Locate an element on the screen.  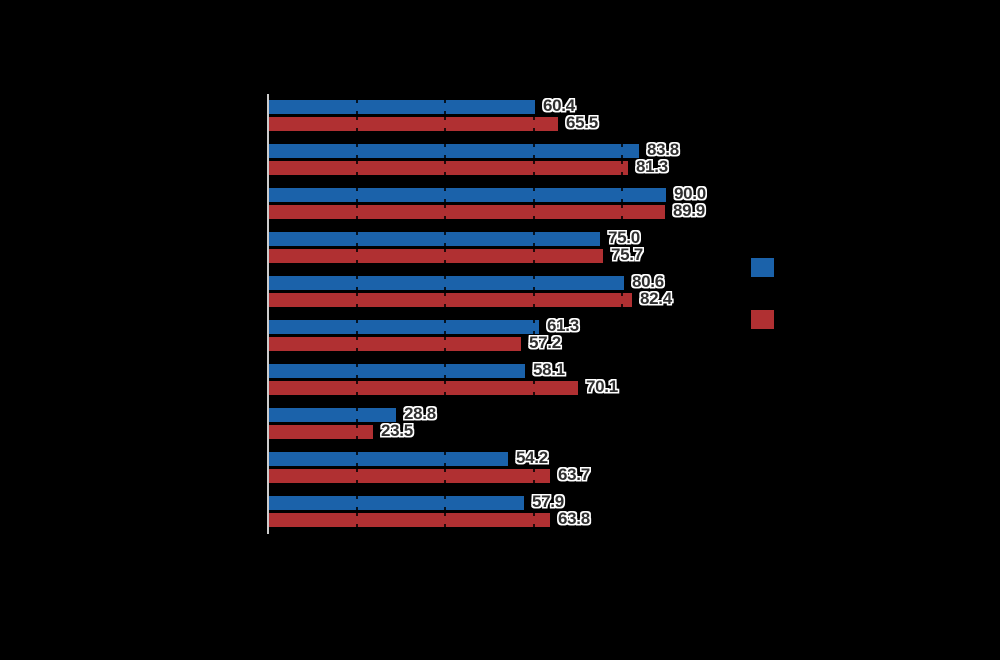
bar-value-label: 58.1 is located at coordinates (549, 369).